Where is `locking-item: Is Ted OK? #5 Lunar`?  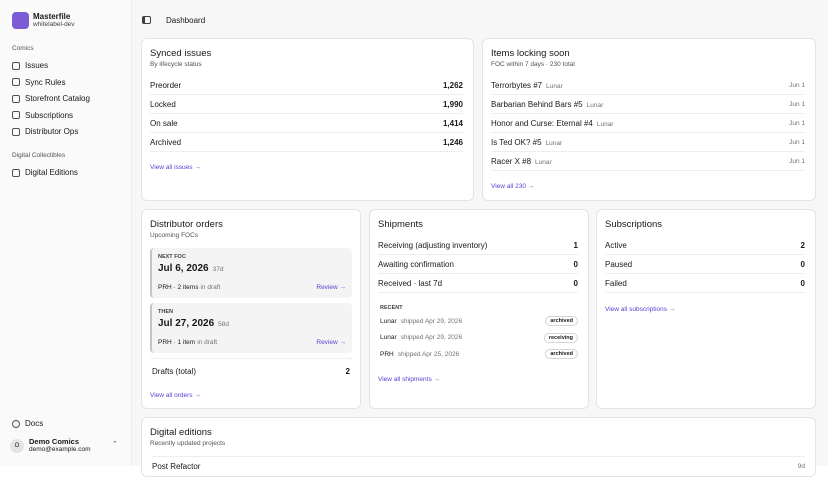
locking-item: Is Ted OK? #5 Lunar is located at coordinates (526, 142).